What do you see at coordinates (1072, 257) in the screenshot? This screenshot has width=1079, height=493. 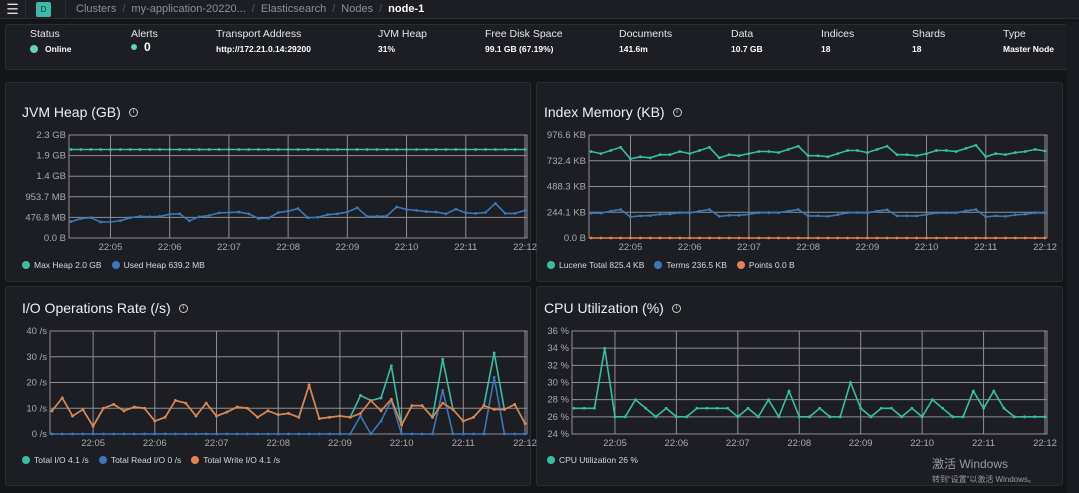 I see `scrollbar` at bounding box center [1072, 257].